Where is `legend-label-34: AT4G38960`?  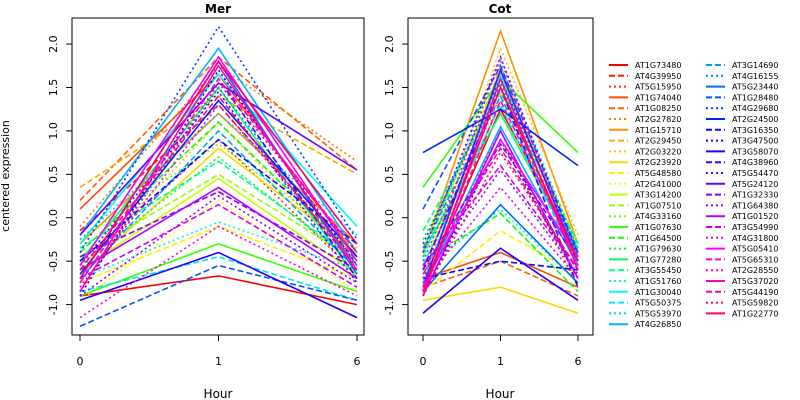
legend-label-34: AT4G38960 is located at coordinates (755, 162).